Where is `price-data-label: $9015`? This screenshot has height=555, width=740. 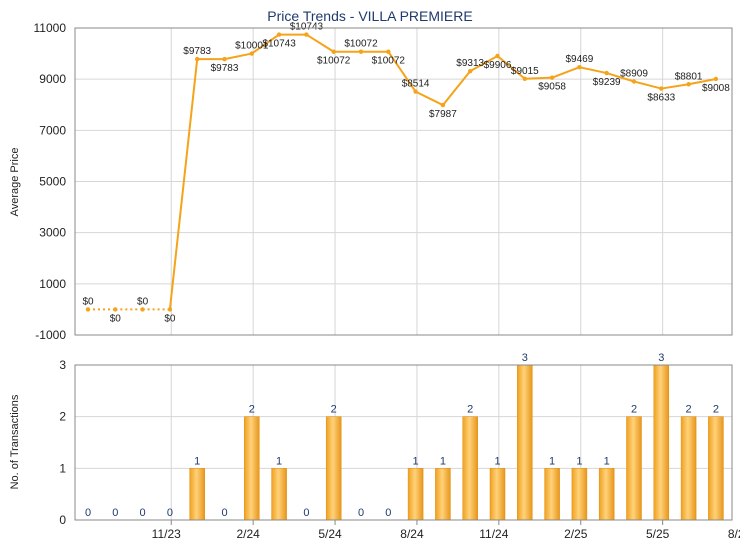 price-data-label: $9015 is located at coordinates (525, 71).